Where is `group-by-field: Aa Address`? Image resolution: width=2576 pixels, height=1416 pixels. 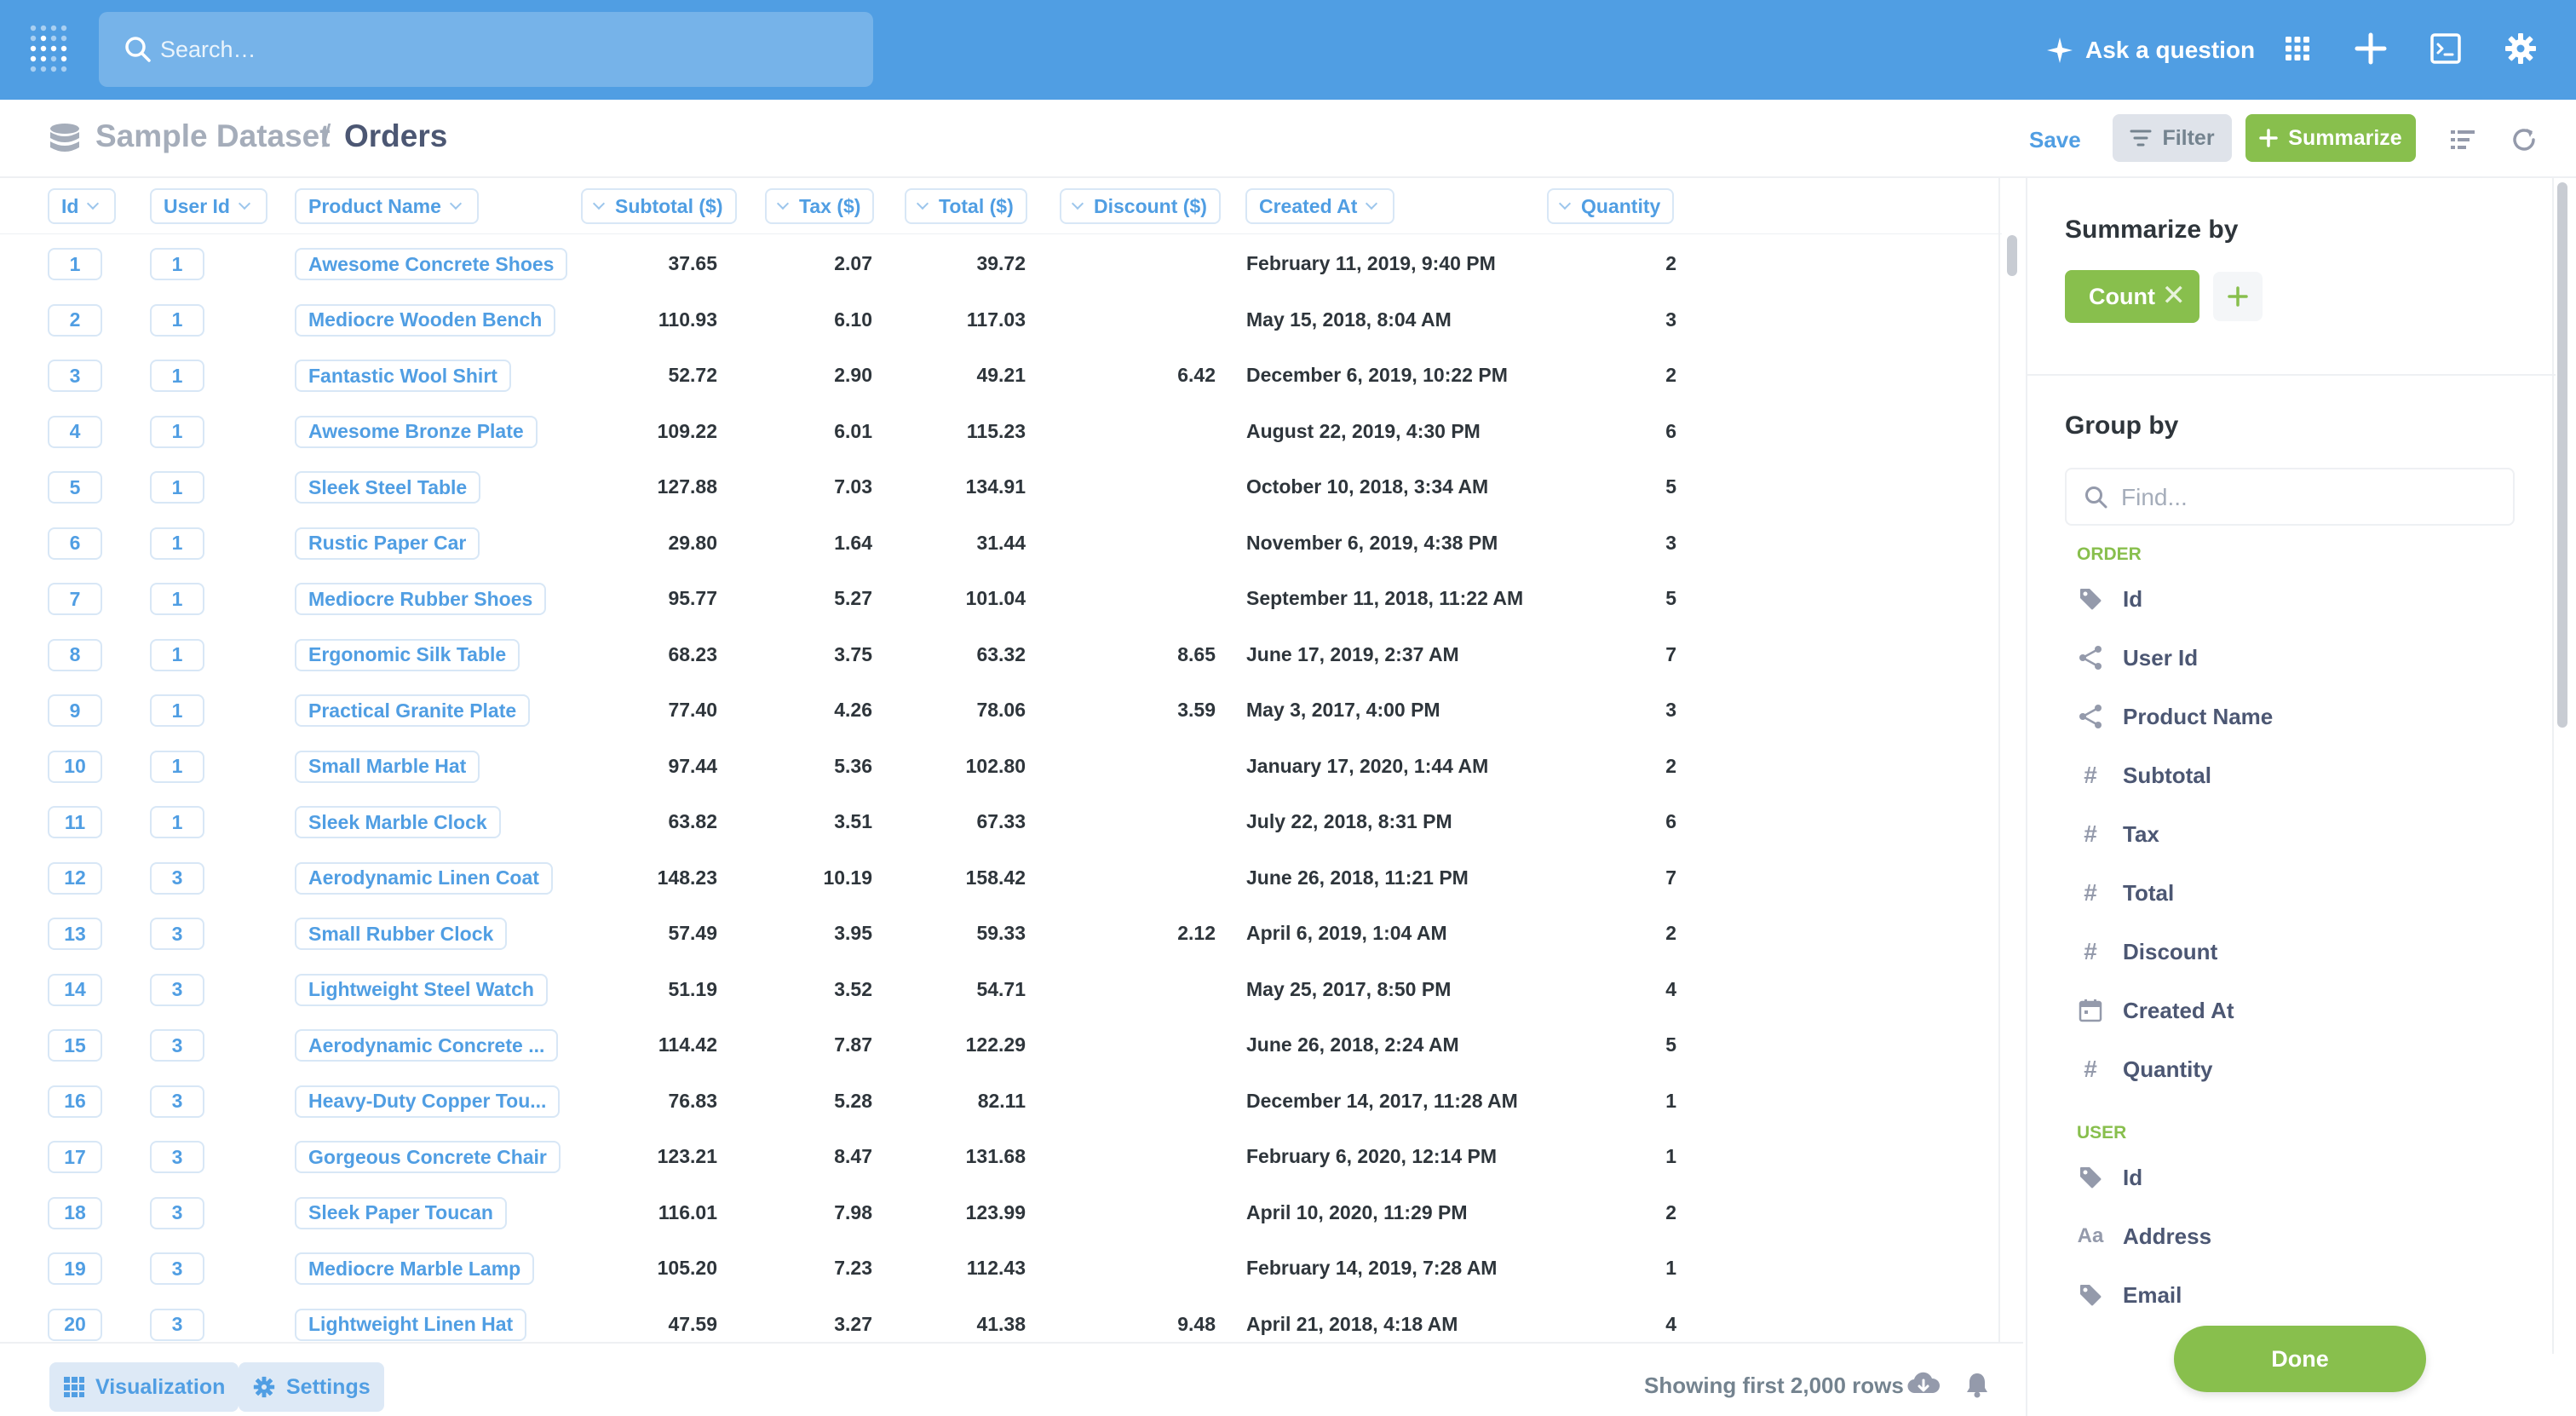 group-by-field: Aa Address is located at coordinates (2144, 1236).